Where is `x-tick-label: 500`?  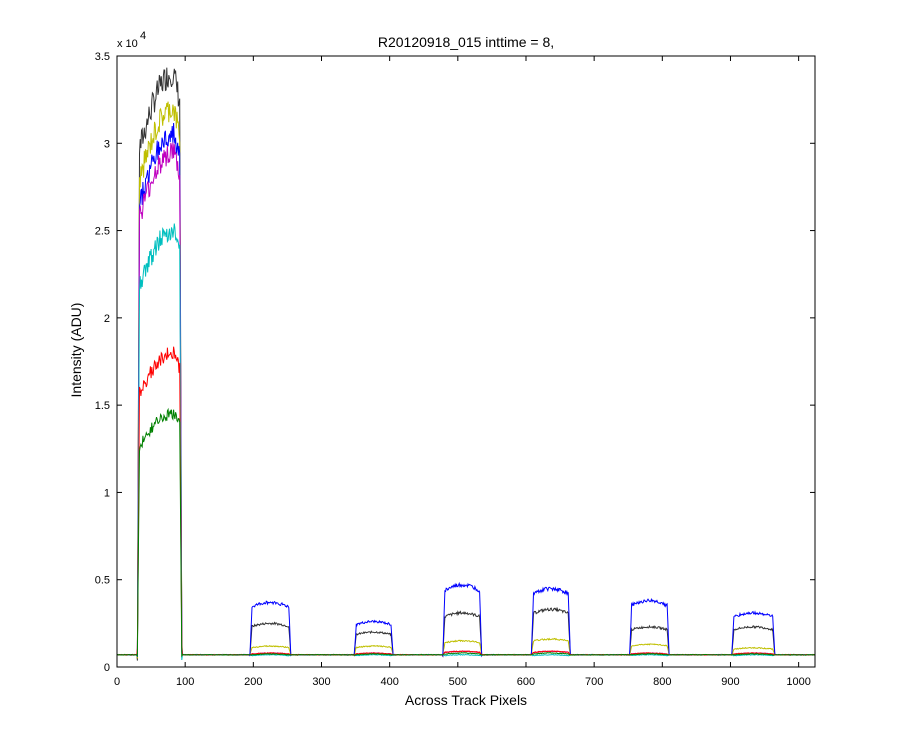
x-tick-label: 500 is located at coordinates (458, 682).